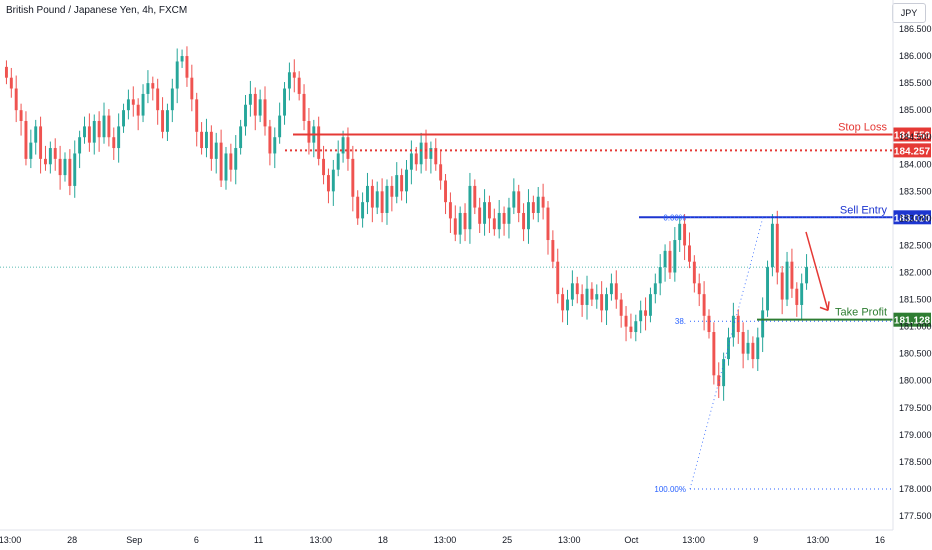 The height and width of the screenshot is (550, 932). Describe the element at coordinates (196, 540) in the screenshot. I see `x-tick-label: 6` at that location.